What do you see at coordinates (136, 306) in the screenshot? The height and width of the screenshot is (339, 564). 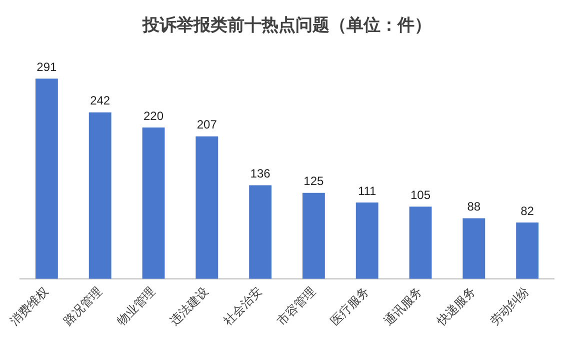 I see `x-tick-label: 物业管理` at bounding box center [136, 306].